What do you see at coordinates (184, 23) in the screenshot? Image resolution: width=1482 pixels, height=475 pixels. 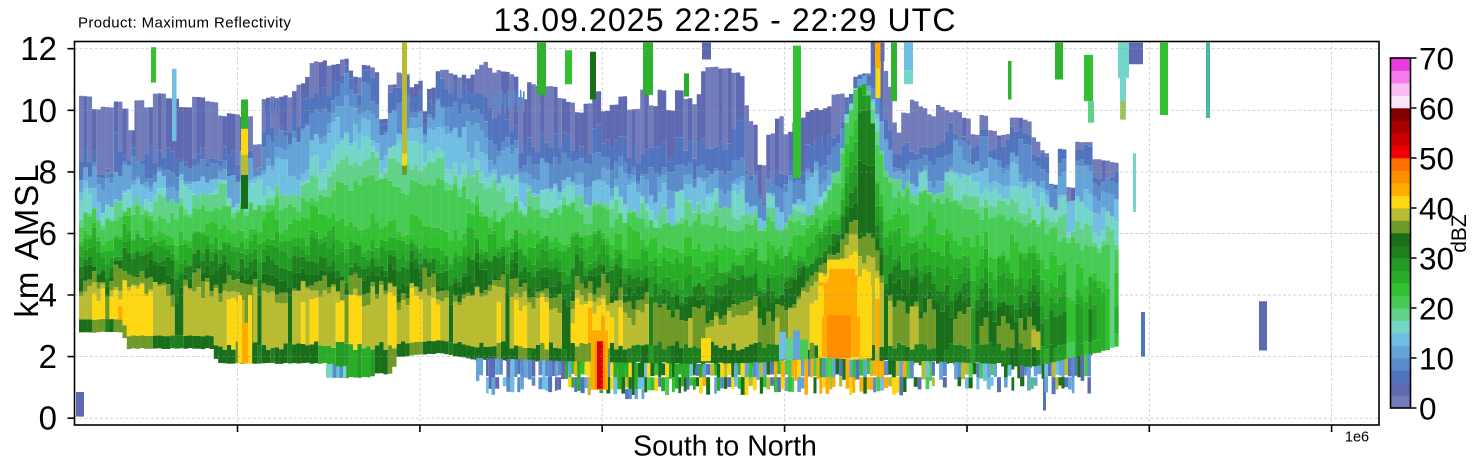 I see `svg-text: Product: Maximum Reflectivity` at bounding box center [184, 23].